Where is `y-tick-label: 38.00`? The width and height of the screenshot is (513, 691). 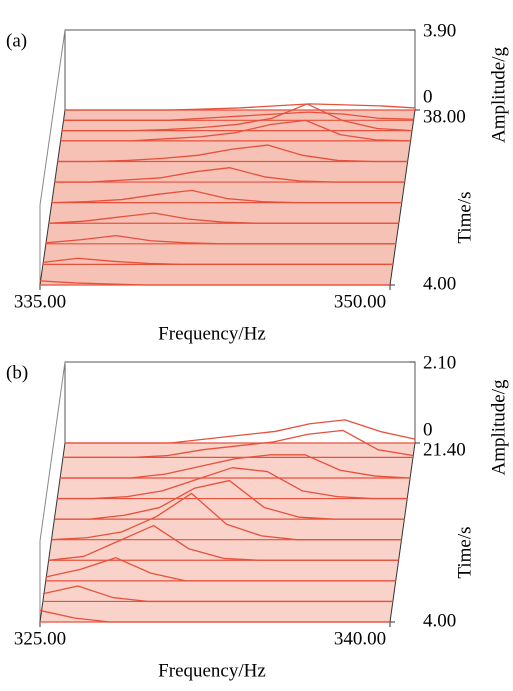
y-tick-label: 38.00 is located at coordinates (444, 116).